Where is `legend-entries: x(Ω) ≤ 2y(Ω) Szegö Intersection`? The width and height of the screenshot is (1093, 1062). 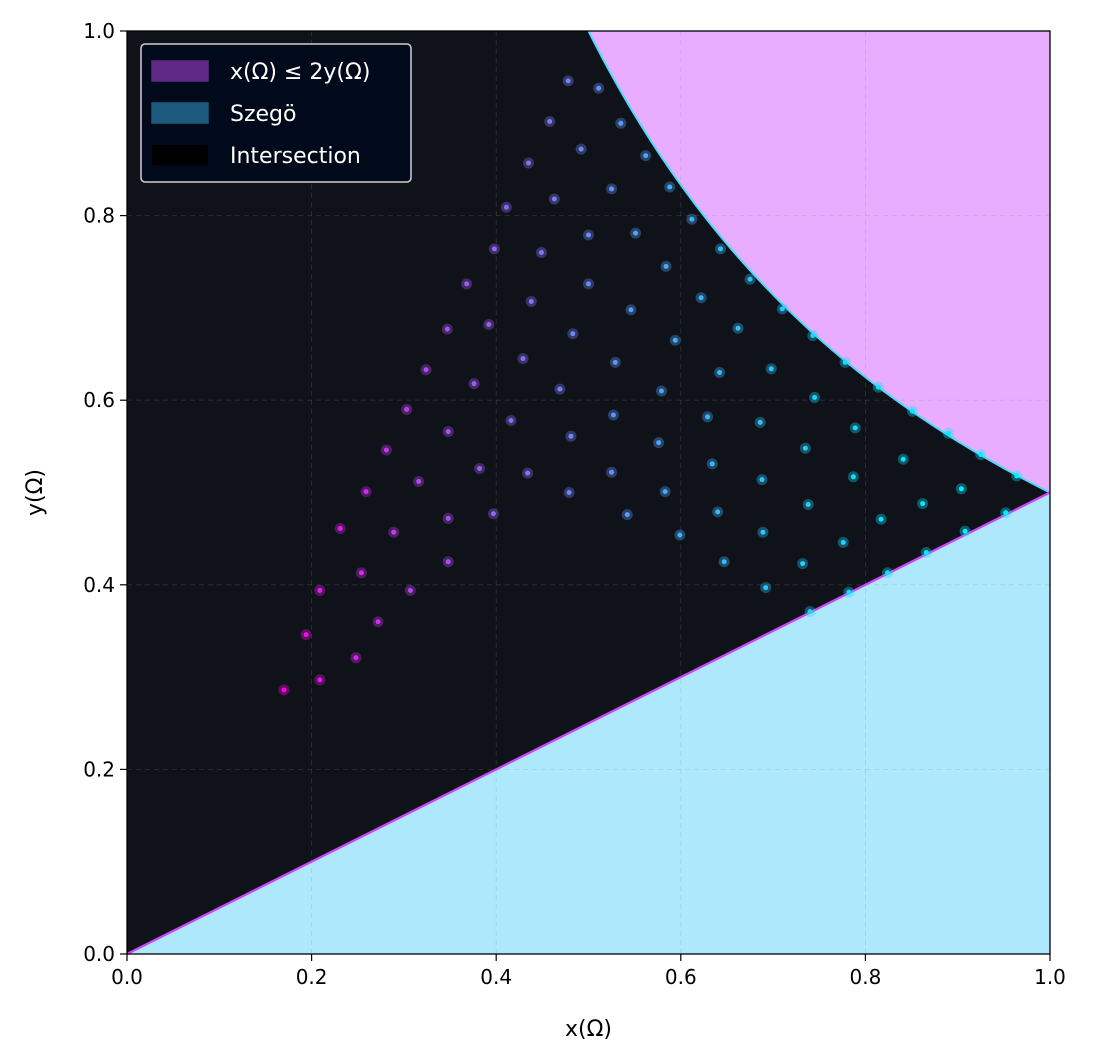 legend-entries: x(Ω) ≤ 2y(Ω) Szegö Intersection is located at coordinates (260, 114).